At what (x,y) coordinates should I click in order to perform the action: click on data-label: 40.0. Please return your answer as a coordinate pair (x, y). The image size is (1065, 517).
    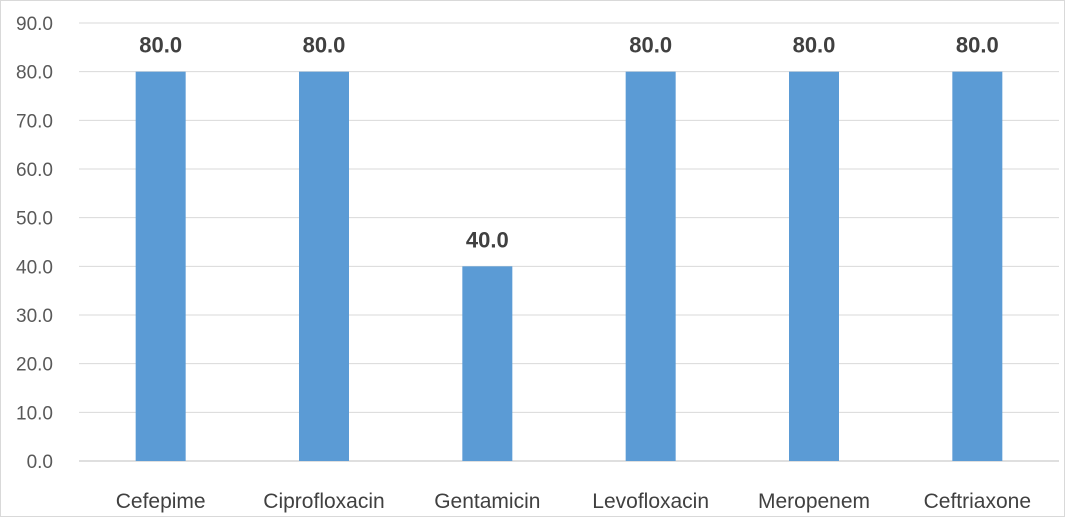
    Looking at the image, I should click on (487, 239).